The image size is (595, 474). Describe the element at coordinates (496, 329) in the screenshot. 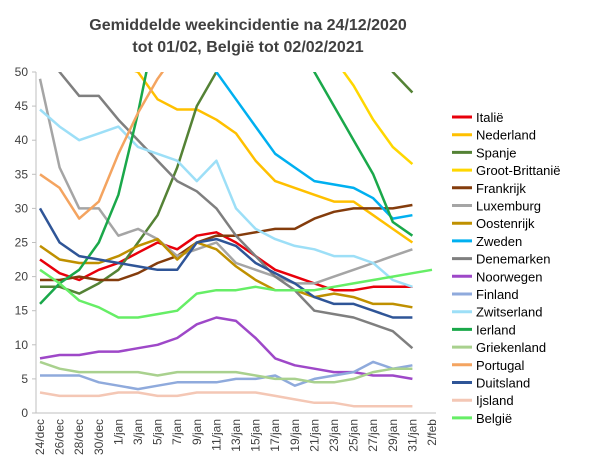

I see `legend-label: Ierland` at that location.